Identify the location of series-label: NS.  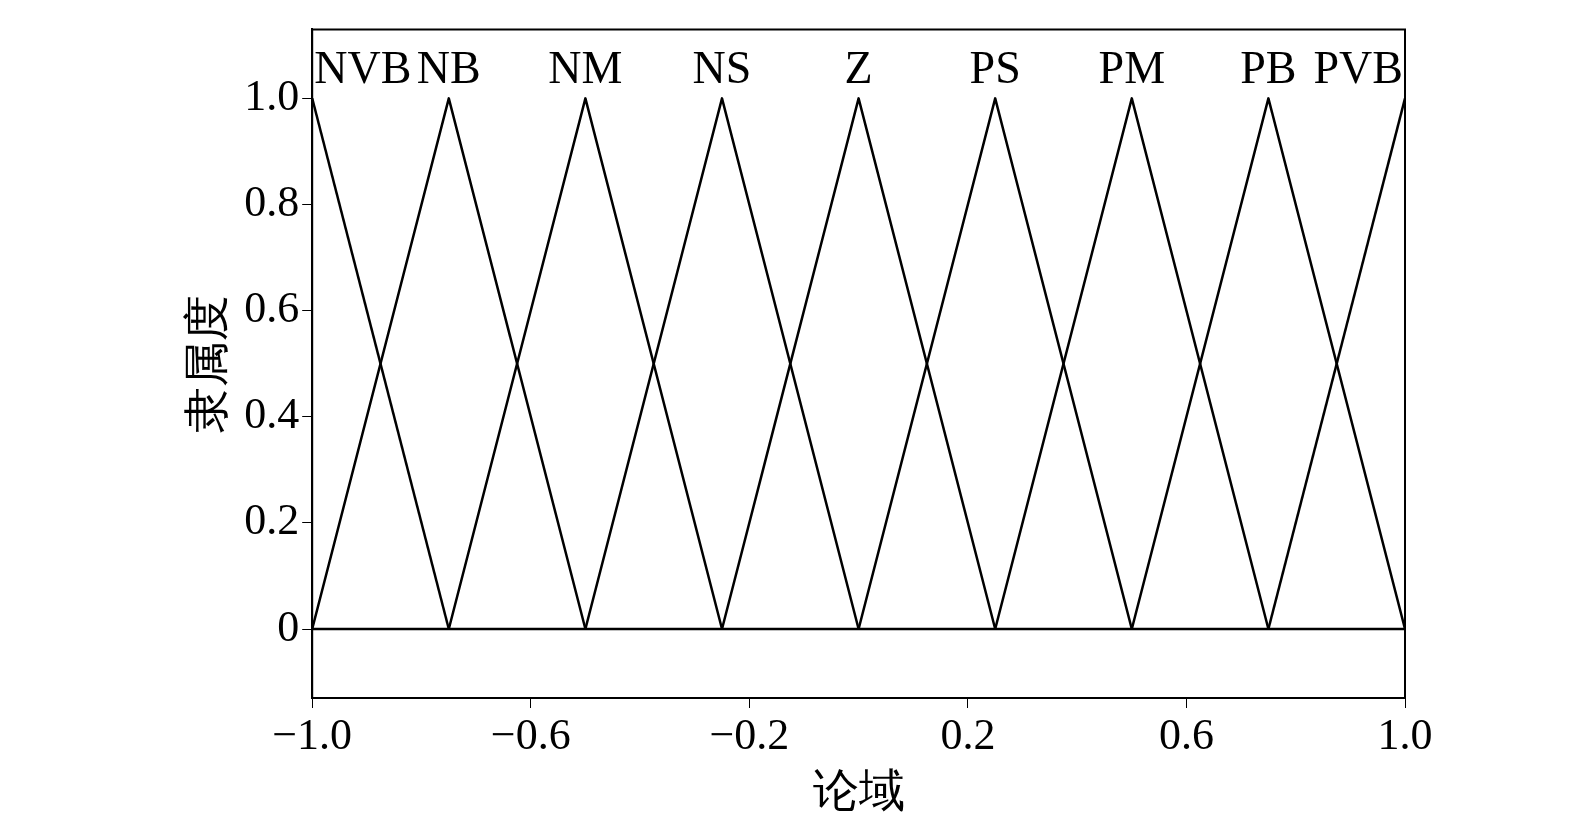
(722, 68).